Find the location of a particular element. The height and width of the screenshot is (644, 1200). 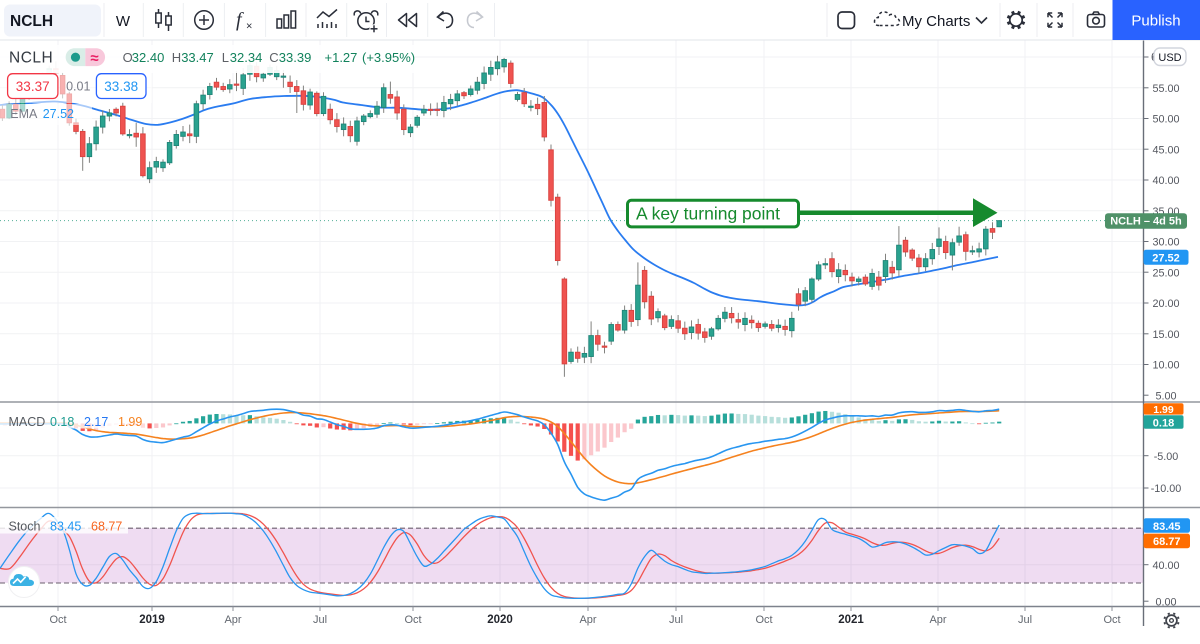

svg-text: C is located at coordinates (273, 57).